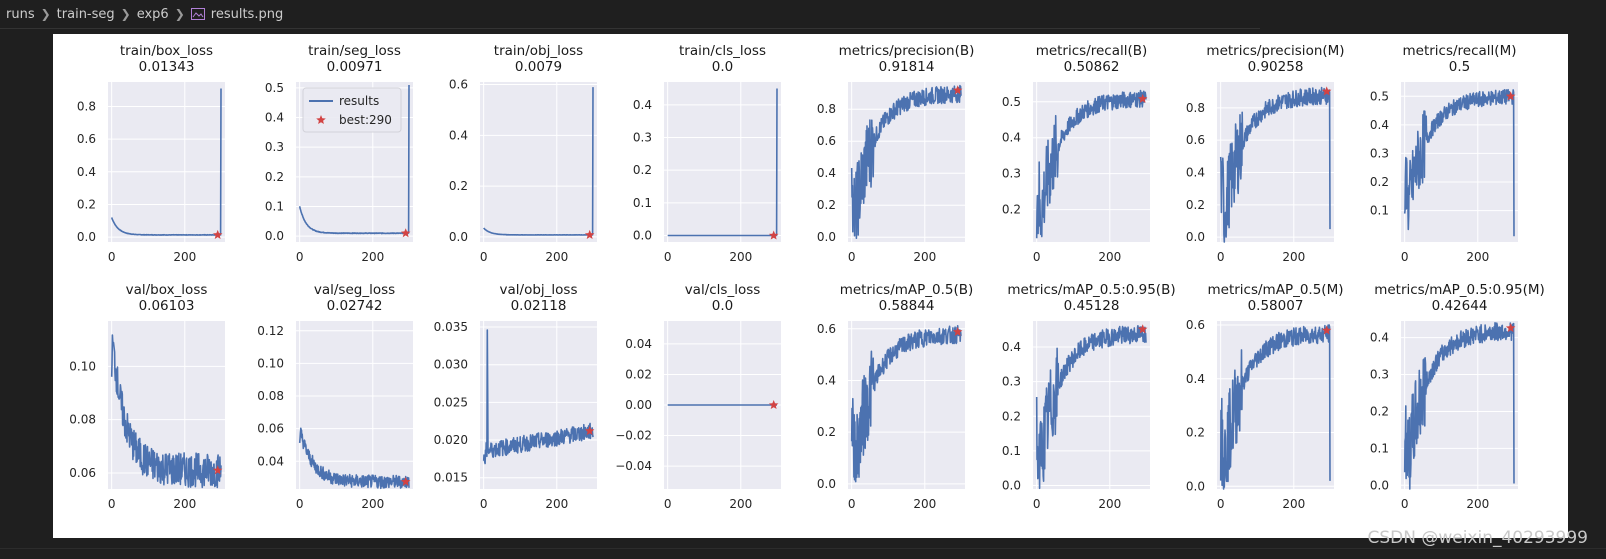 The width and height of the screenshot is (1606, 559). Describe the element at coordinates (167, 290) in the screenshot. I see `subplot-title: val/box_loss` at that location.